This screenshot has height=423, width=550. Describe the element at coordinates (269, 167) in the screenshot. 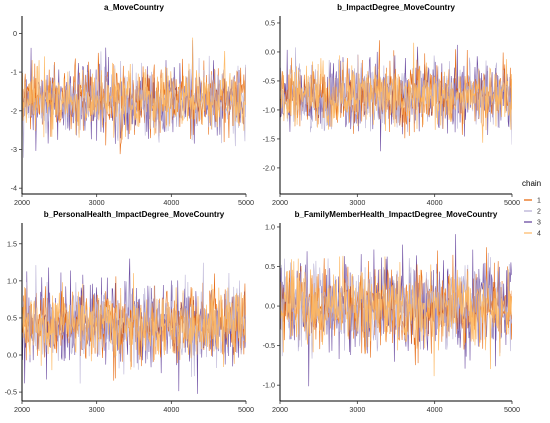

I see `y-tick-label: -2.0` at that location.